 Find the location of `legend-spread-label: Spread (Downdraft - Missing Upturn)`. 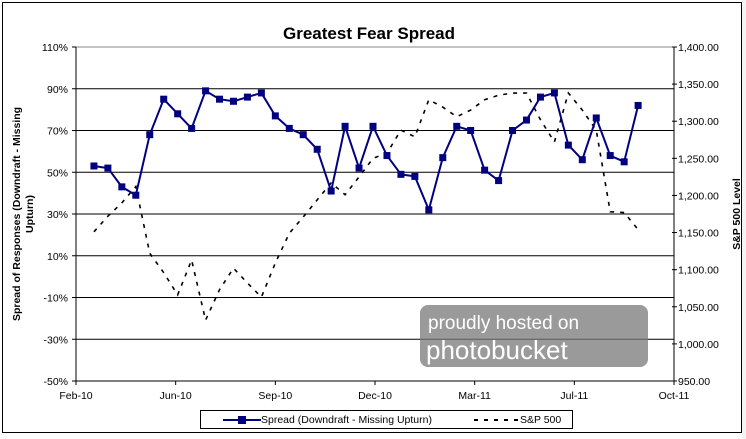

legend-spread-label: Spread (Downdraft - Missing Upturn) is located at coordinates (346, 419).